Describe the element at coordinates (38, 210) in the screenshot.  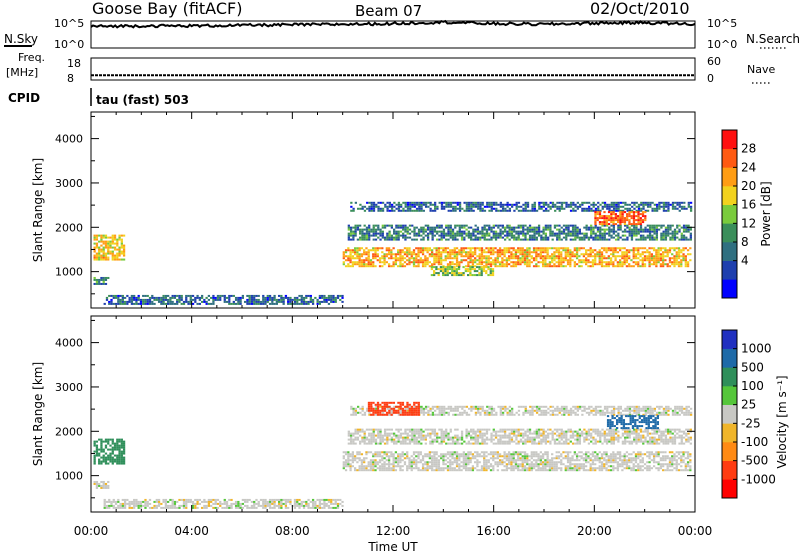
I see `power-y-axis-label: Slant Range [km]` at that location.